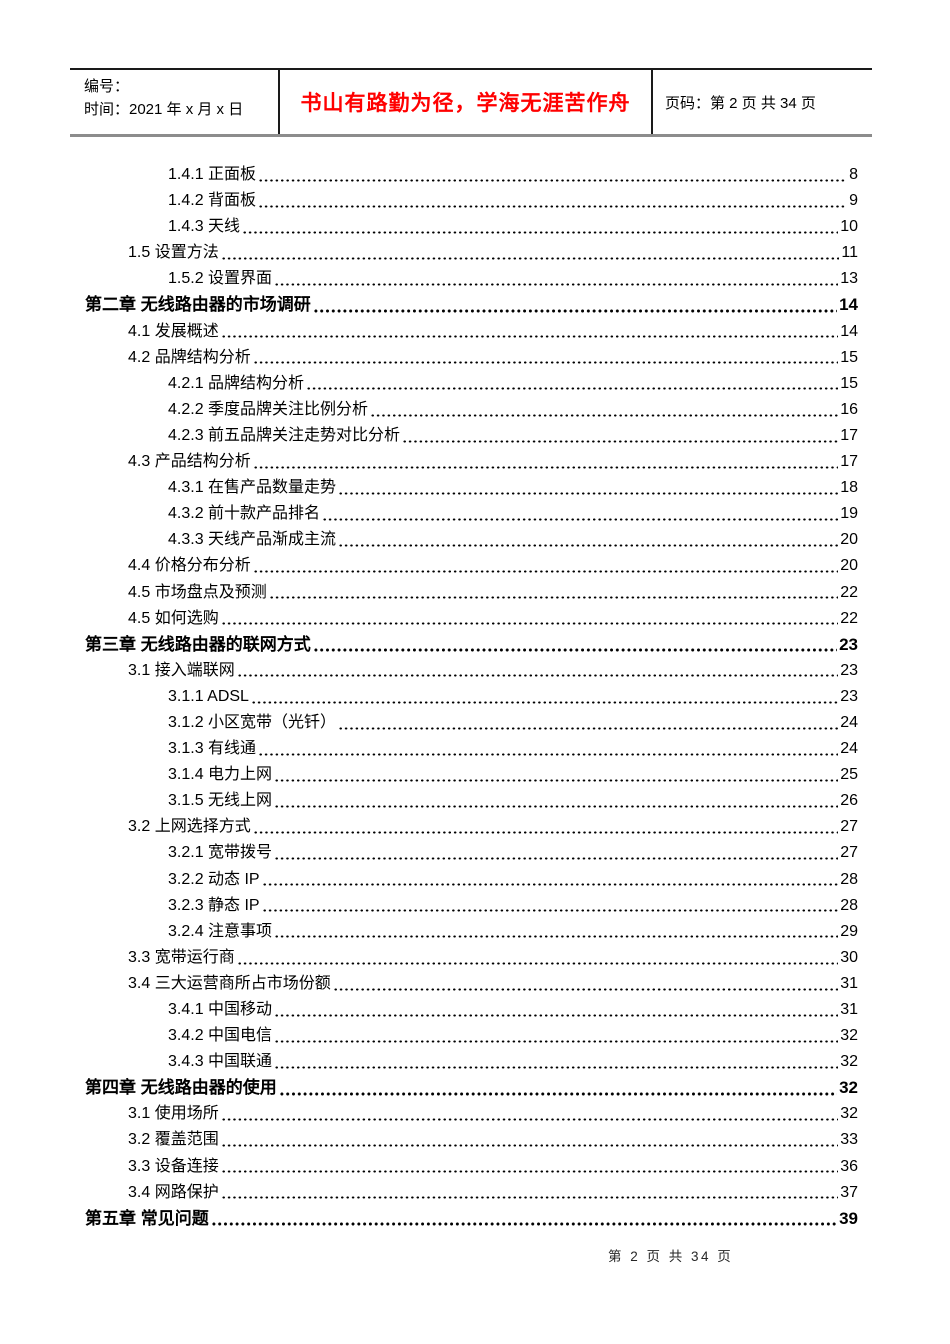  I want to click on toc-entry: 4.3.1 在售产品数量走势 18, so click(471, 488).